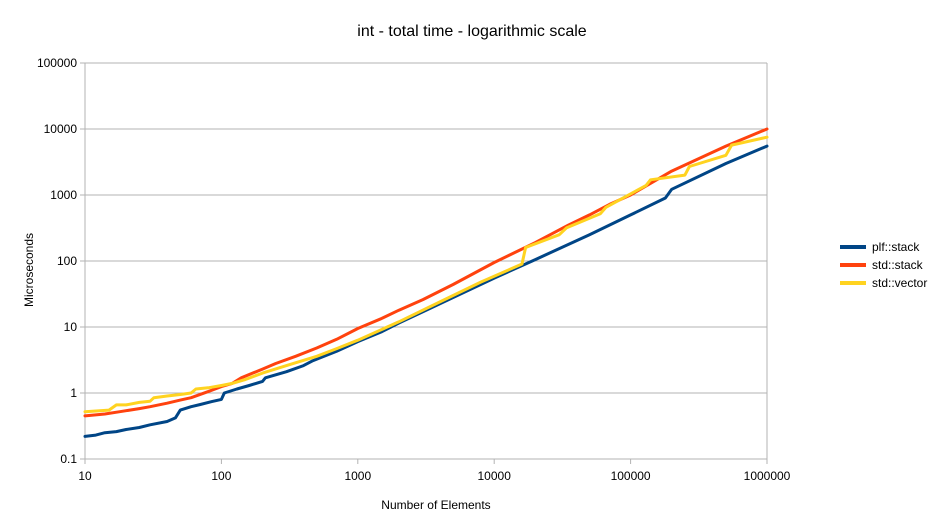  What do you see at coordinates (357, 476) in the screenshot?
I see `x-tick-label: 1000` at bounding box center [357, 476].